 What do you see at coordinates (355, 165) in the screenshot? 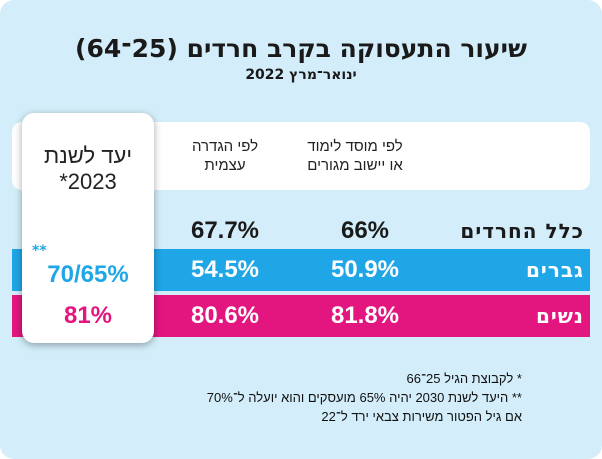
I see `column-header-line: או יישוב מגורים` at bounding box center [355, 165].